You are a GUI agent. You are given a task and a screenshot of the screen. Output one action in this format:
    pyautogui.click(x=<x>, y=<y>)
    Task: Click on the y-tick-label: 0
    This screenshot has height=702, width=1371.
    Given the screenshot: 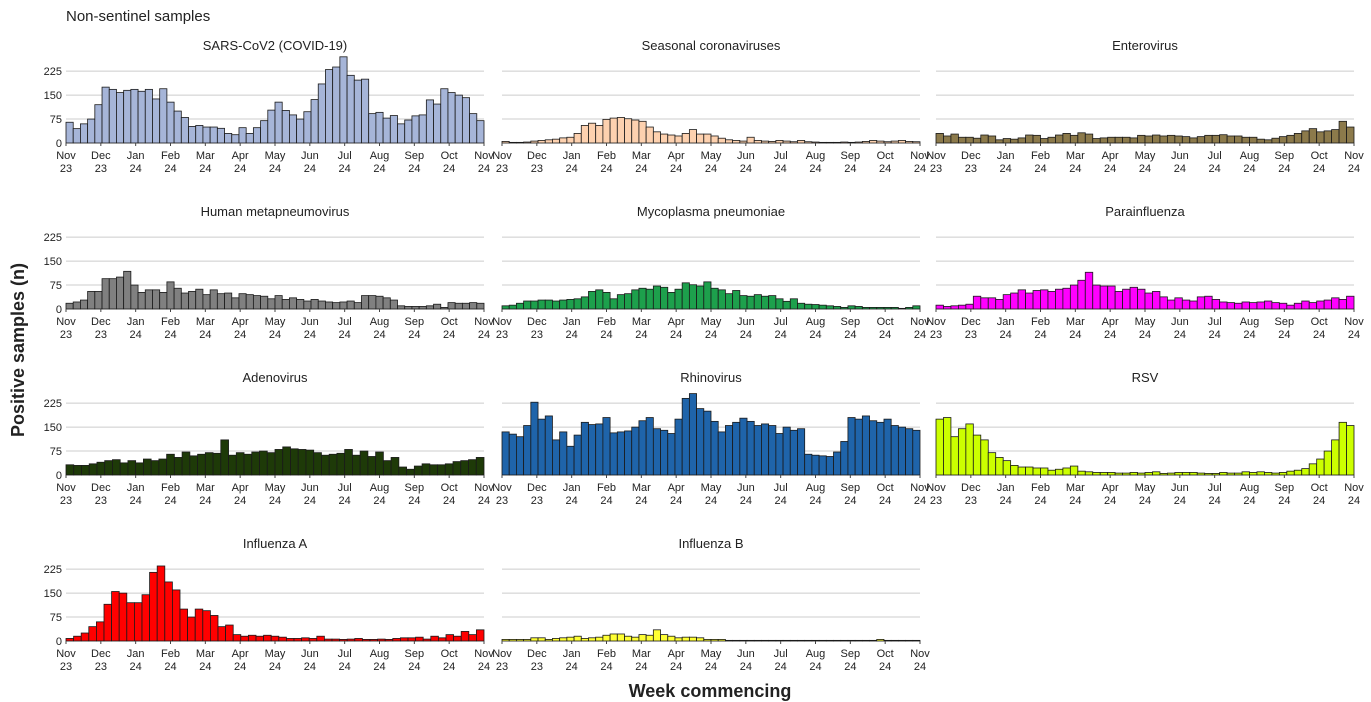 What is the action you would take?
    pyautogui.click(x=59, y=144)
    